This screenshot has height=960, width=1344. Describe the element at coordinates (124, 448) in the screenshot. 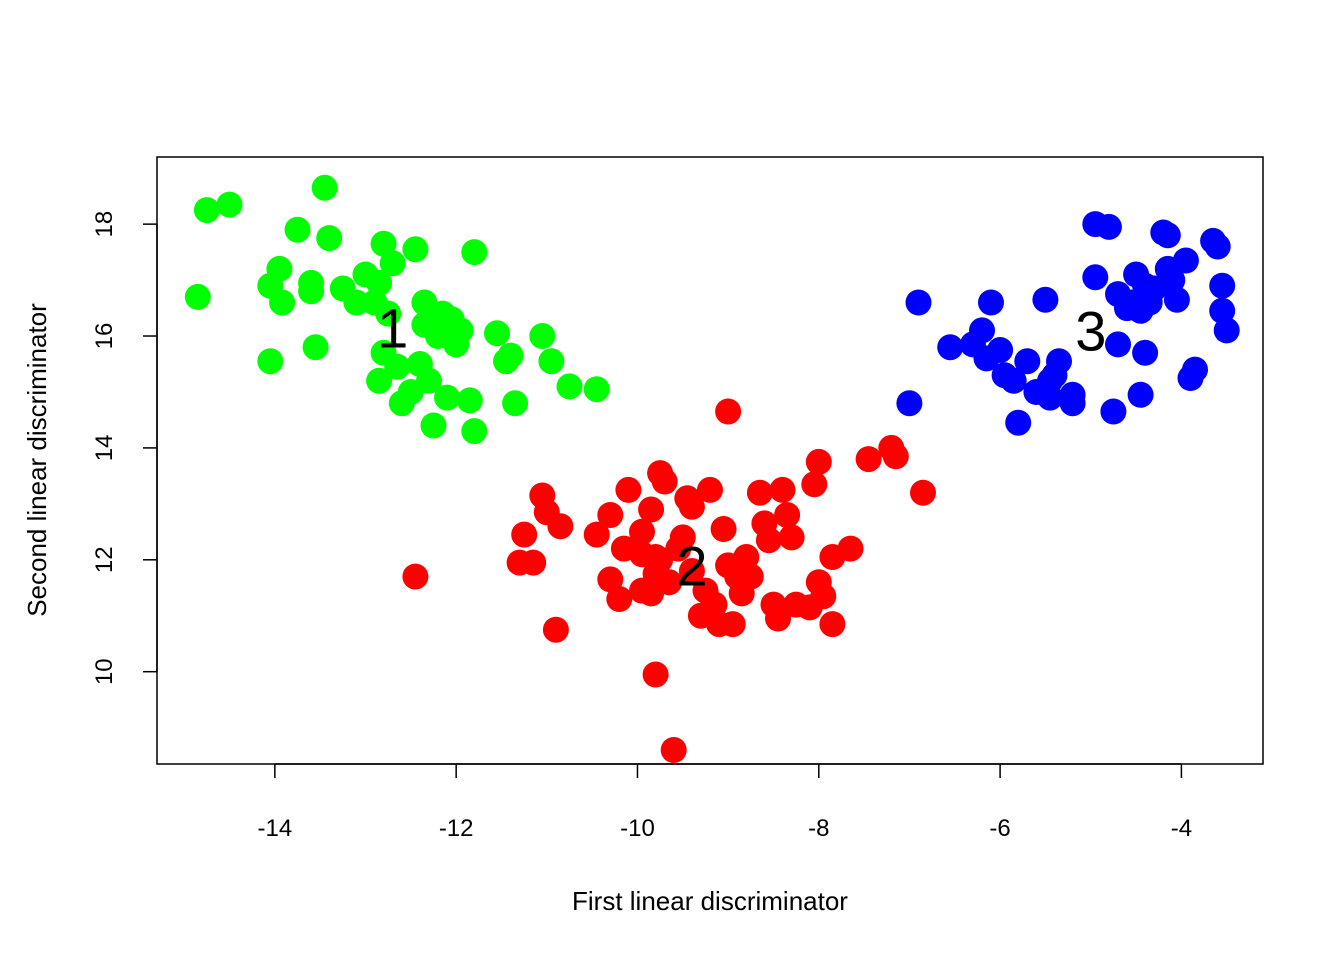

I see `y-axis: 10 12 14 16 18` at that location.